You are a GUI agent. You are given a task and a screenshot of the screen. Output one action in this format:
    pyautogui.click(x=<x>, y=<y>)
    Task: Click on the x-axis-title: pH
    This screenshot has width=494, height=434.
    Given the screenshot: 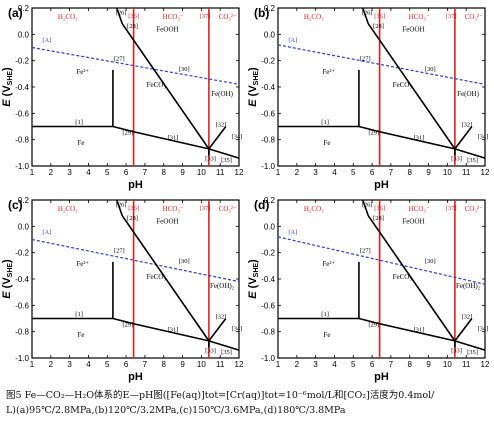 What is the action you would take?
    pyautogui.click(x=135, y=377)
    